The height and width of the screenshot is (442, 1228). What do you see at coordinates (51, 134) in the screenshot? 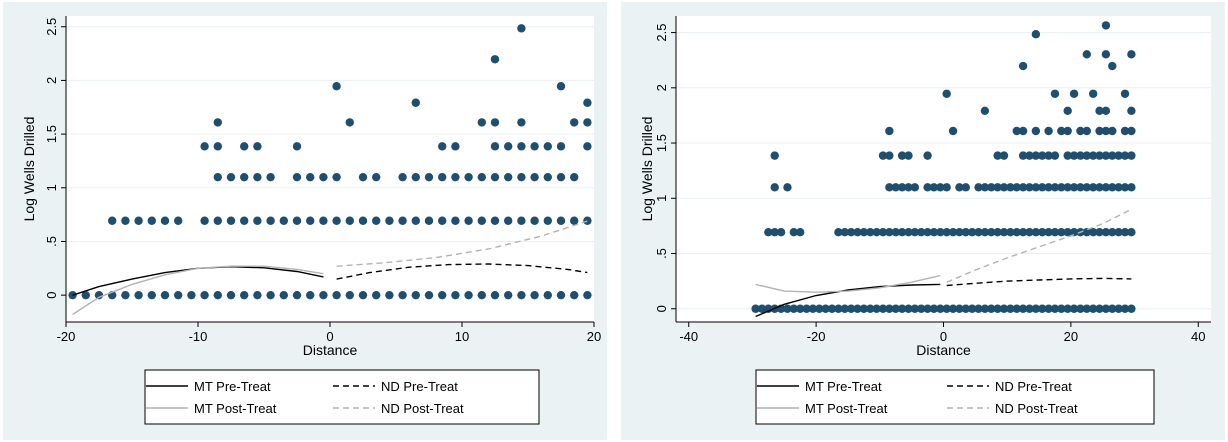
I see `y-tick-label: 1.5` at bounding box center [51, 134].